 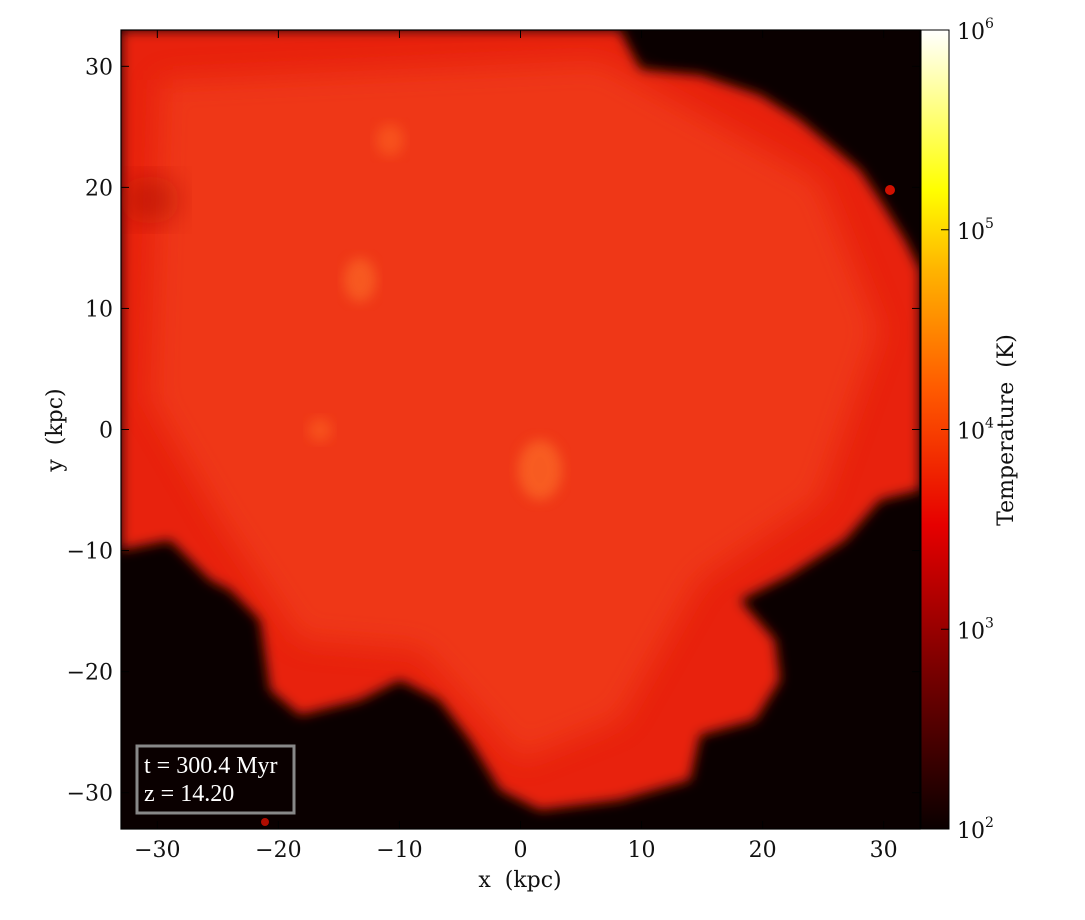 I want to click on colorbar: 10² 10³ 10⁴ 10⁵ 10⁶ Temperature (K), so click(x=969, y=430).